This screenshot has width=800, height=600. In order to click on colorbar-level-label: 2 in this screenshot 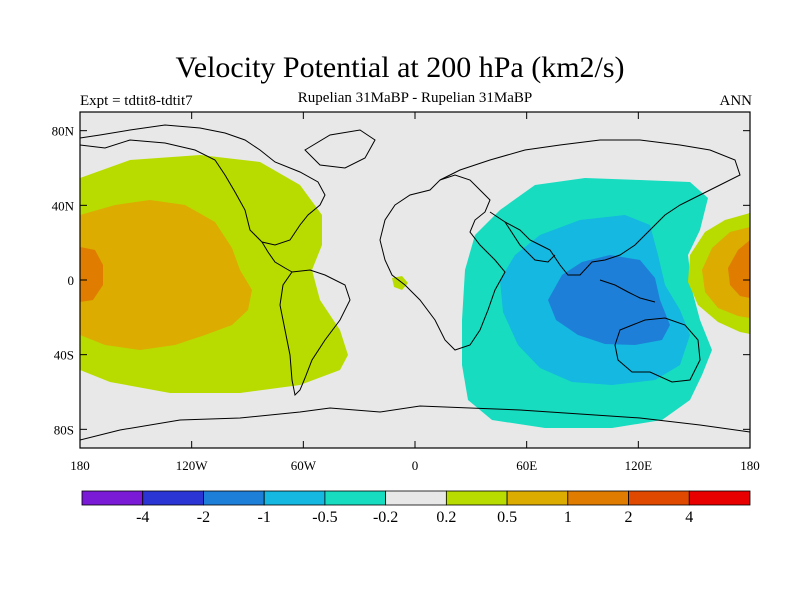, I will do `click(629, 517)`.